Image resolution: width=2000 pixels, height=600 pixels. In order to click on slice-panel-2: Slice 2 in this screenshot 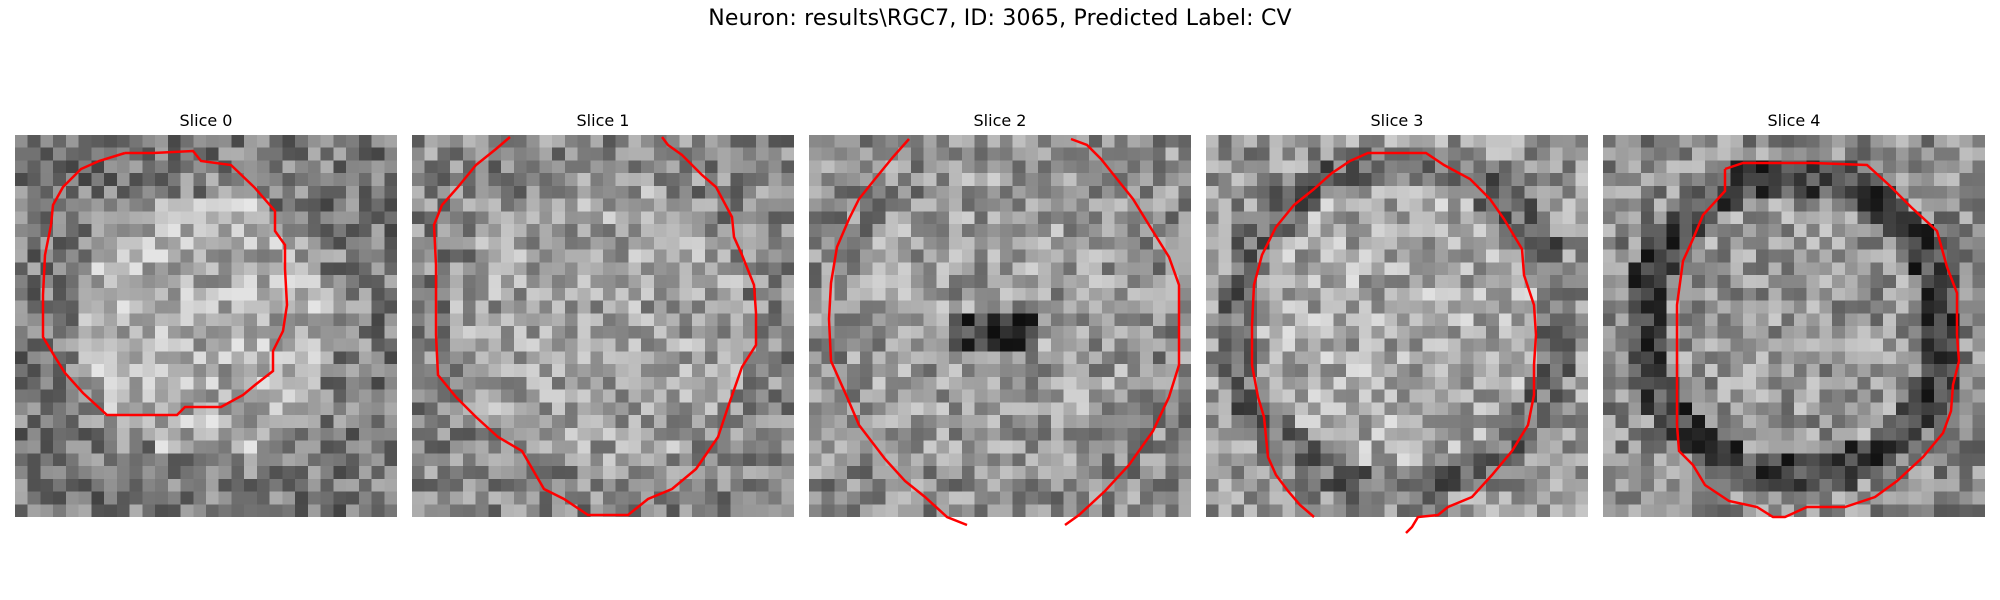, I will do `click(1000, 121)`.